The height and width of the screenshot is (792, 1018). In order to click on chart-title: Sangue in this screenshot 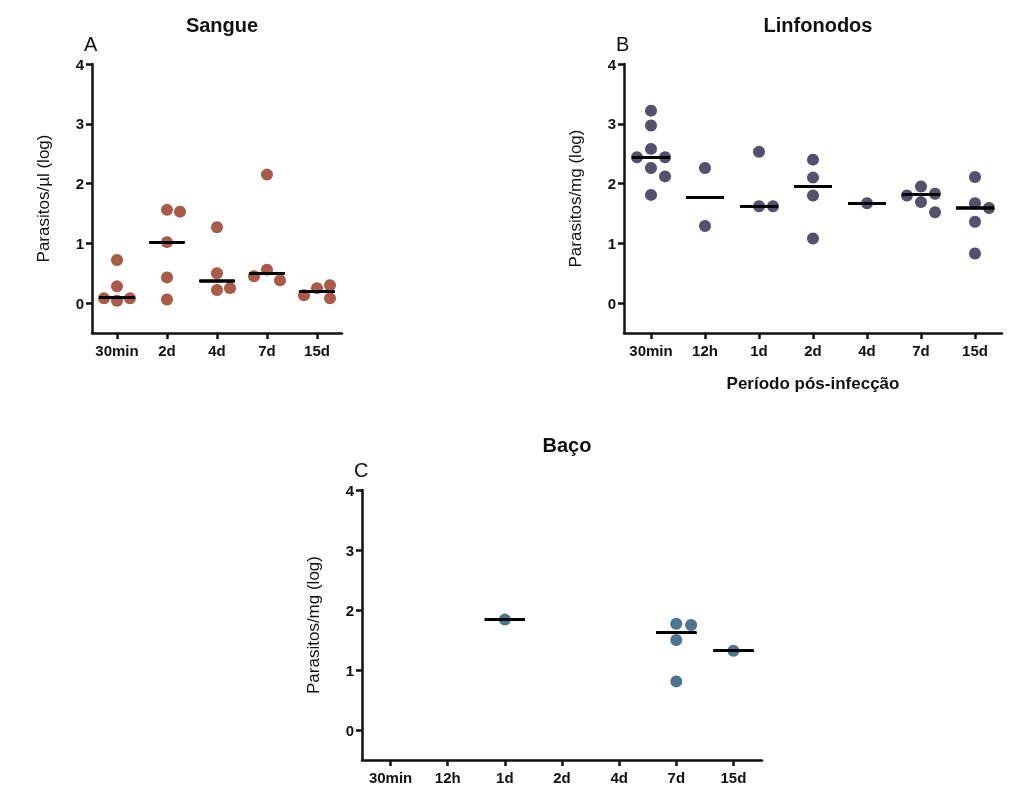, I will do `click(222, 25)`.